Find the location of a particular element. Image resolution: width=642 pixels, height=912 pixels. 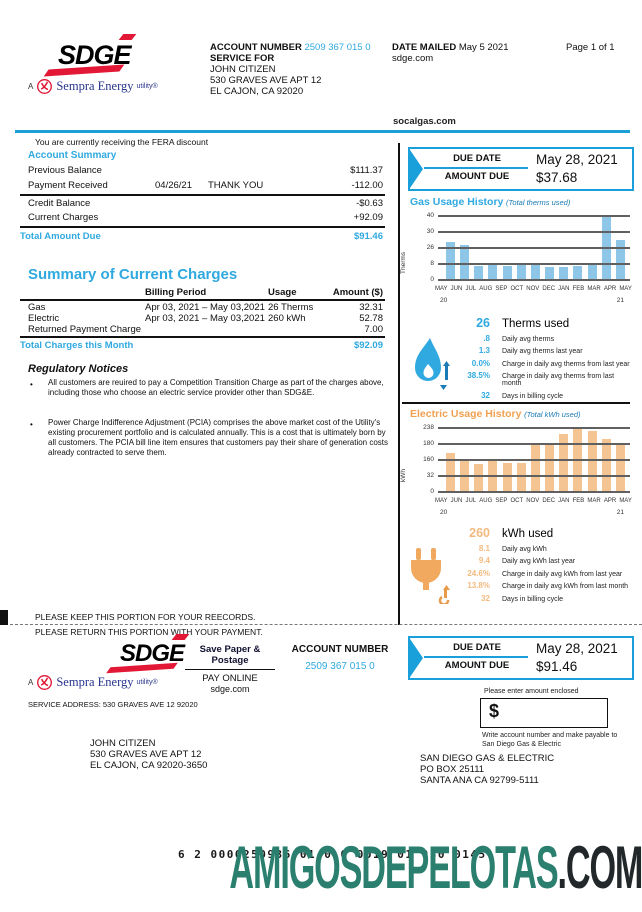

sdge-logo: SDGE A Sempra Energy utility® is located at coordinates (93, 64).